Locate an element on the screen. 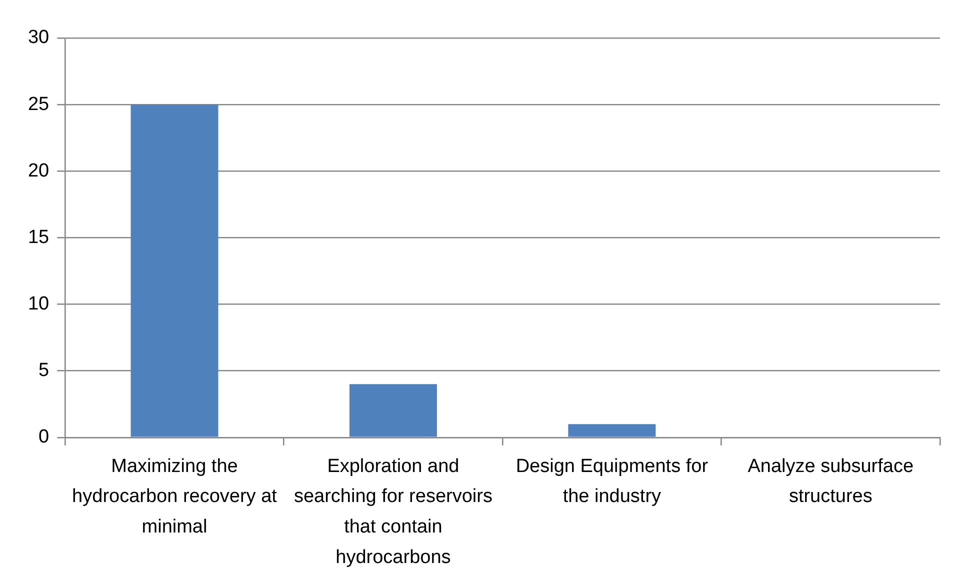 This screenshot has width=958, height=583. y-tick-label: 5 is located at coordinates (44, 371).